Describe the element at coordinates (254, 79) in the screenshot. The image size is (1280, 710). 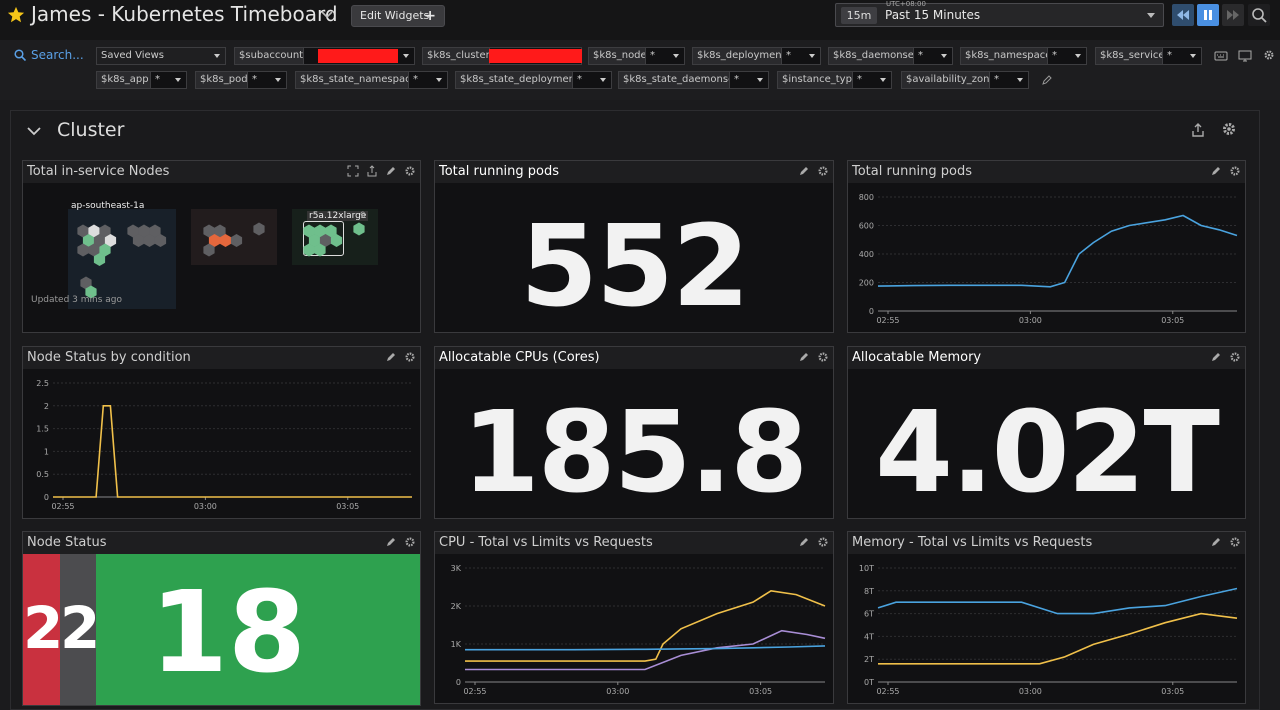
I see `var-pod-value: *` at that location.